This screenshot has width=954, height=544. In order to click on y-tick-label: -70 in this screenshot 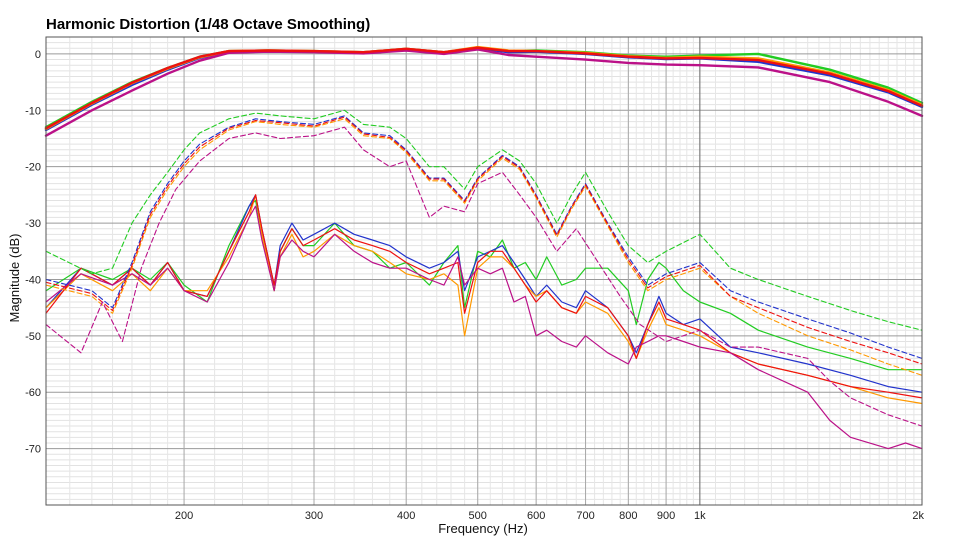, I will do `click(33, 450)`.